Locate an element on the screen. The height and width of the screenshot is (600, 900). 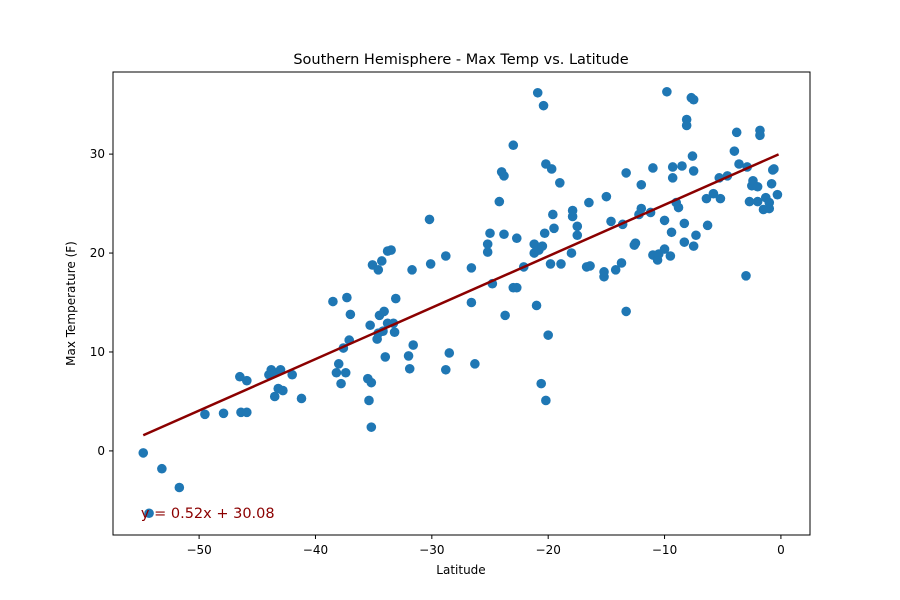
regression-equation: y = 0.52x + 30.08 is located at coordinates (208, 514).